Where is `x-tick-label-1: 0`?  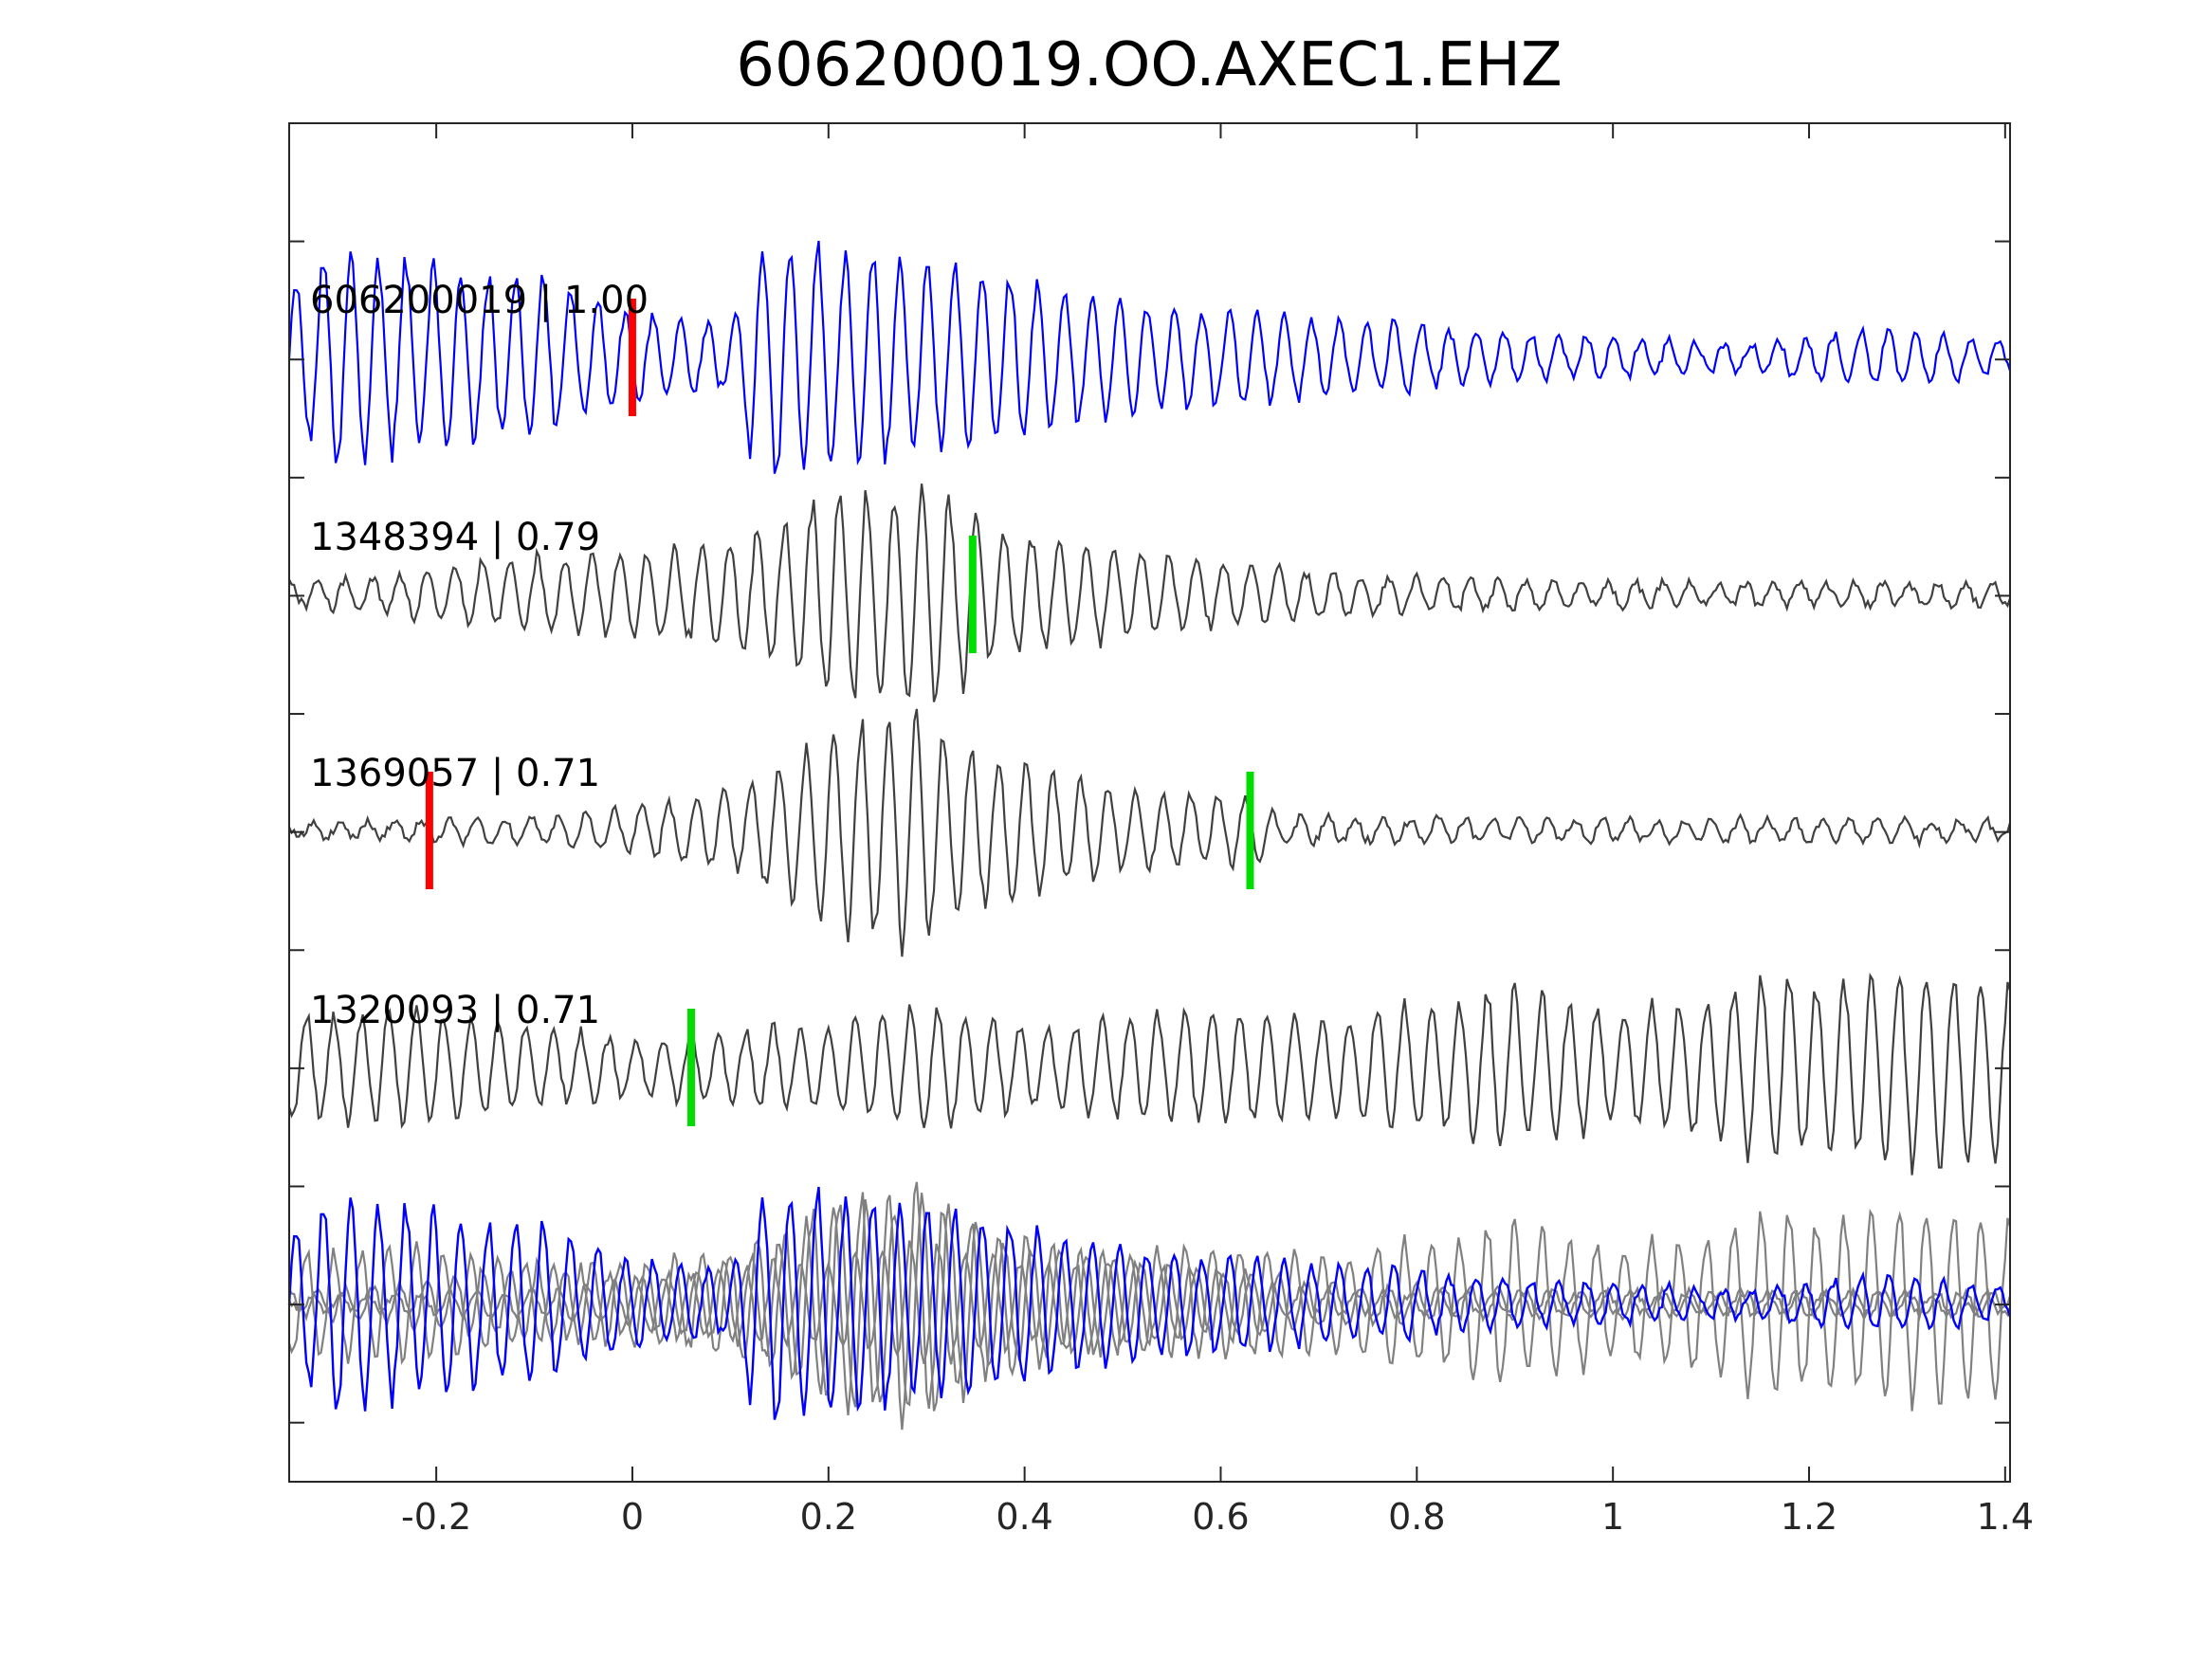
x-tick-label-1: 0 is located at coordinates (632, 1517).